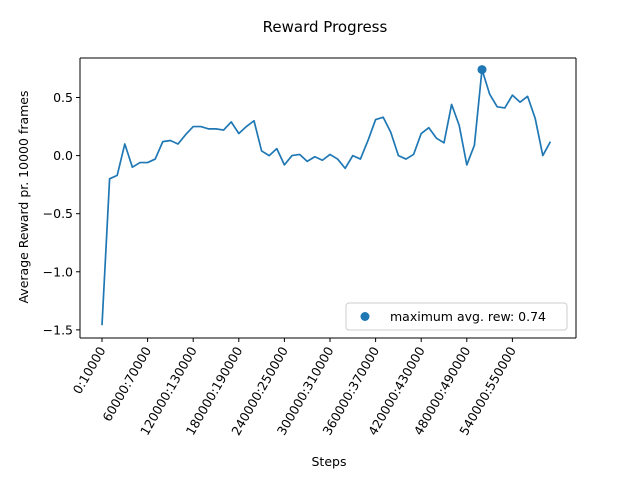 This screenshot has height=480, width=640. Describe the element at coordinates (468, 316) in the screenshot. I see `legend-label: maximum avg. rew: 0.74` at that location.